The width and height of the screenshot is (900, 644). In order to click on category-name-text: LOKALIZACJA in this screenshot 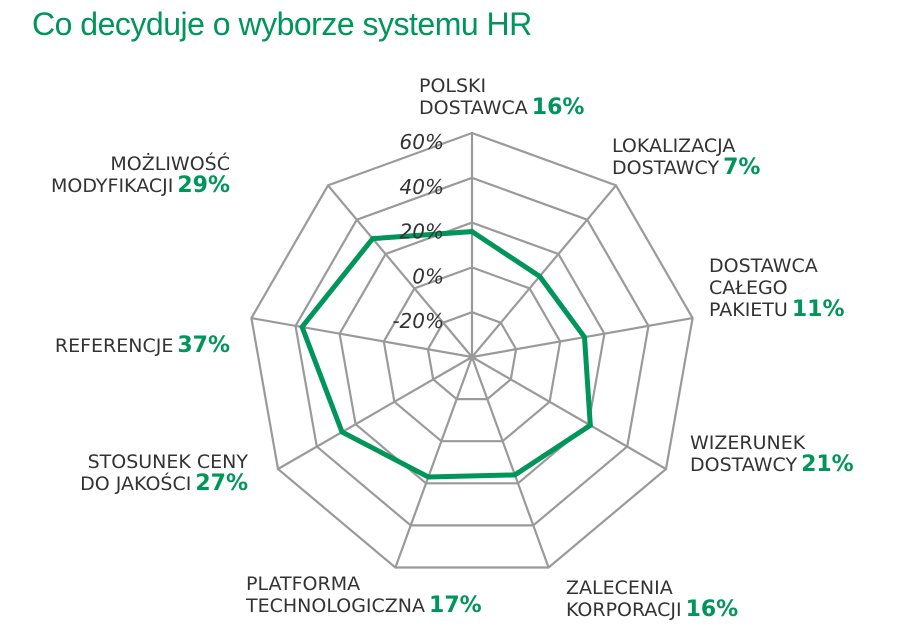, I will do `click(673, 146)`.